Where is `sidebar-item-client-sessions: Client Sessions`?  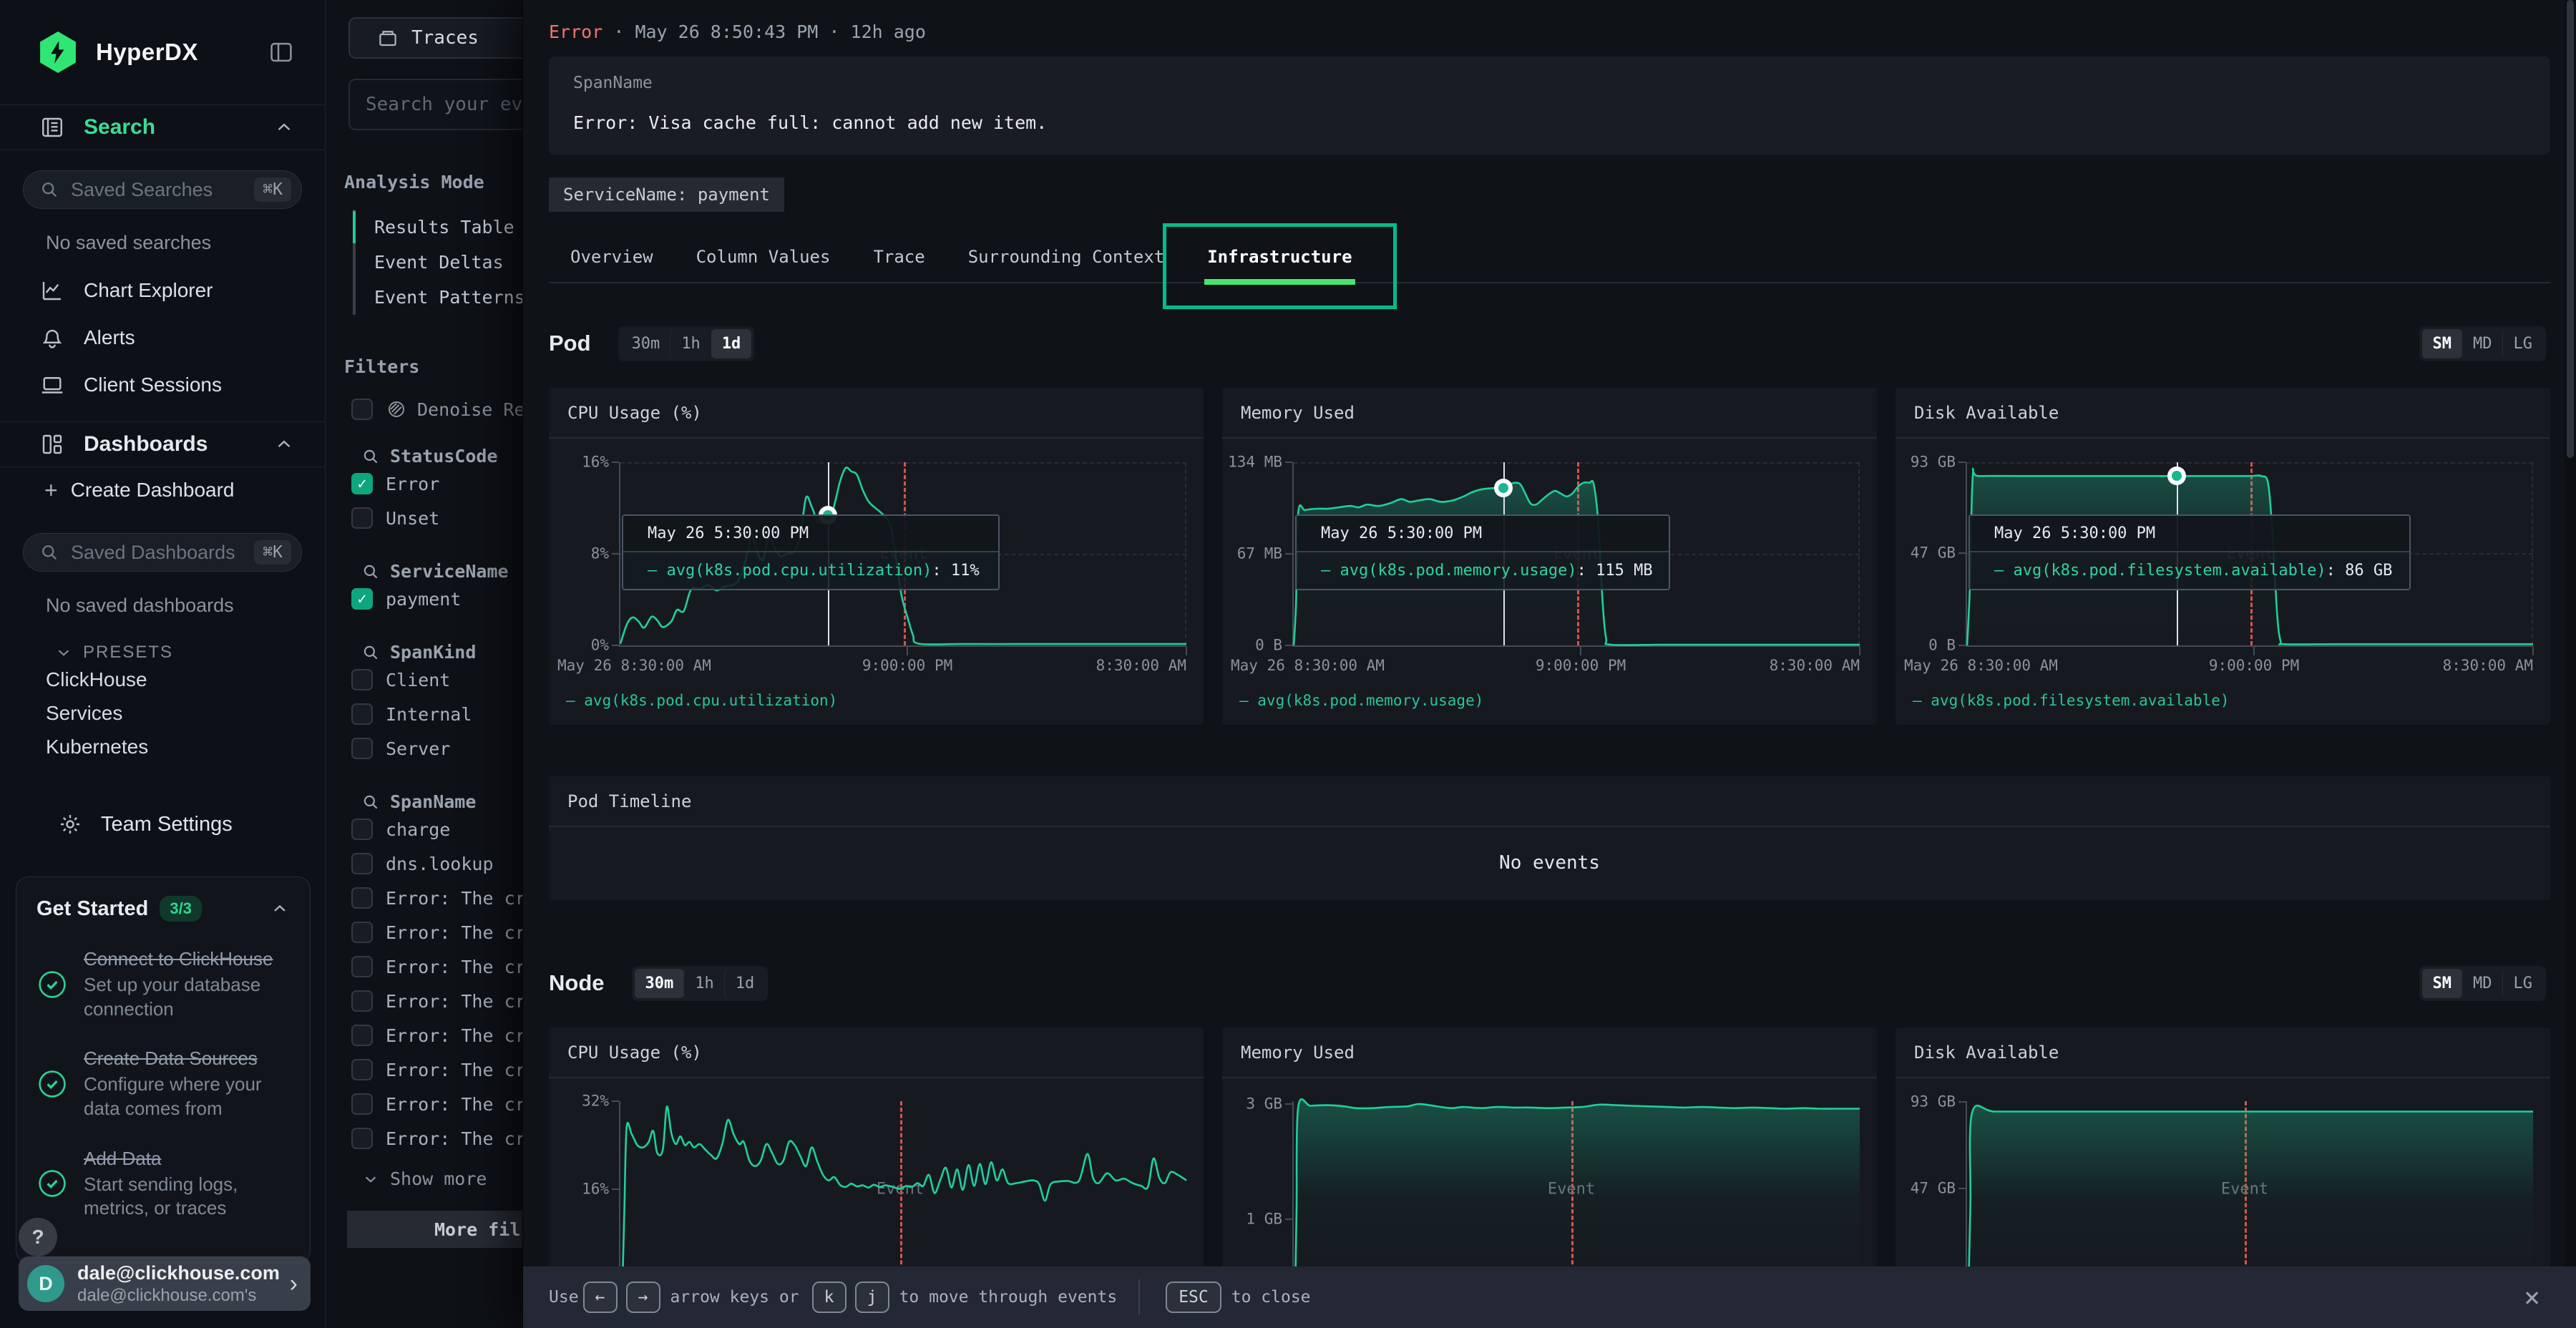 sidebar-item-client-sessions: Client Sessions is located at coordinates (162, 385).